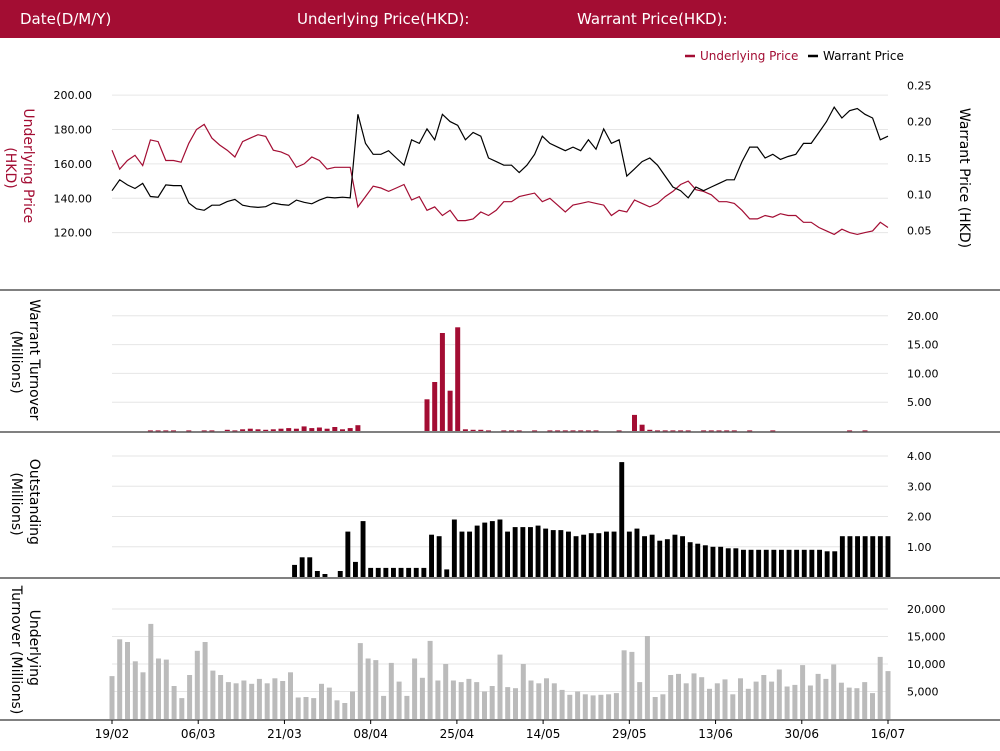 This screenshot has height=751, width=1000. I want to click on outstanding-title-line1: Outstanding, so click(34, 502).